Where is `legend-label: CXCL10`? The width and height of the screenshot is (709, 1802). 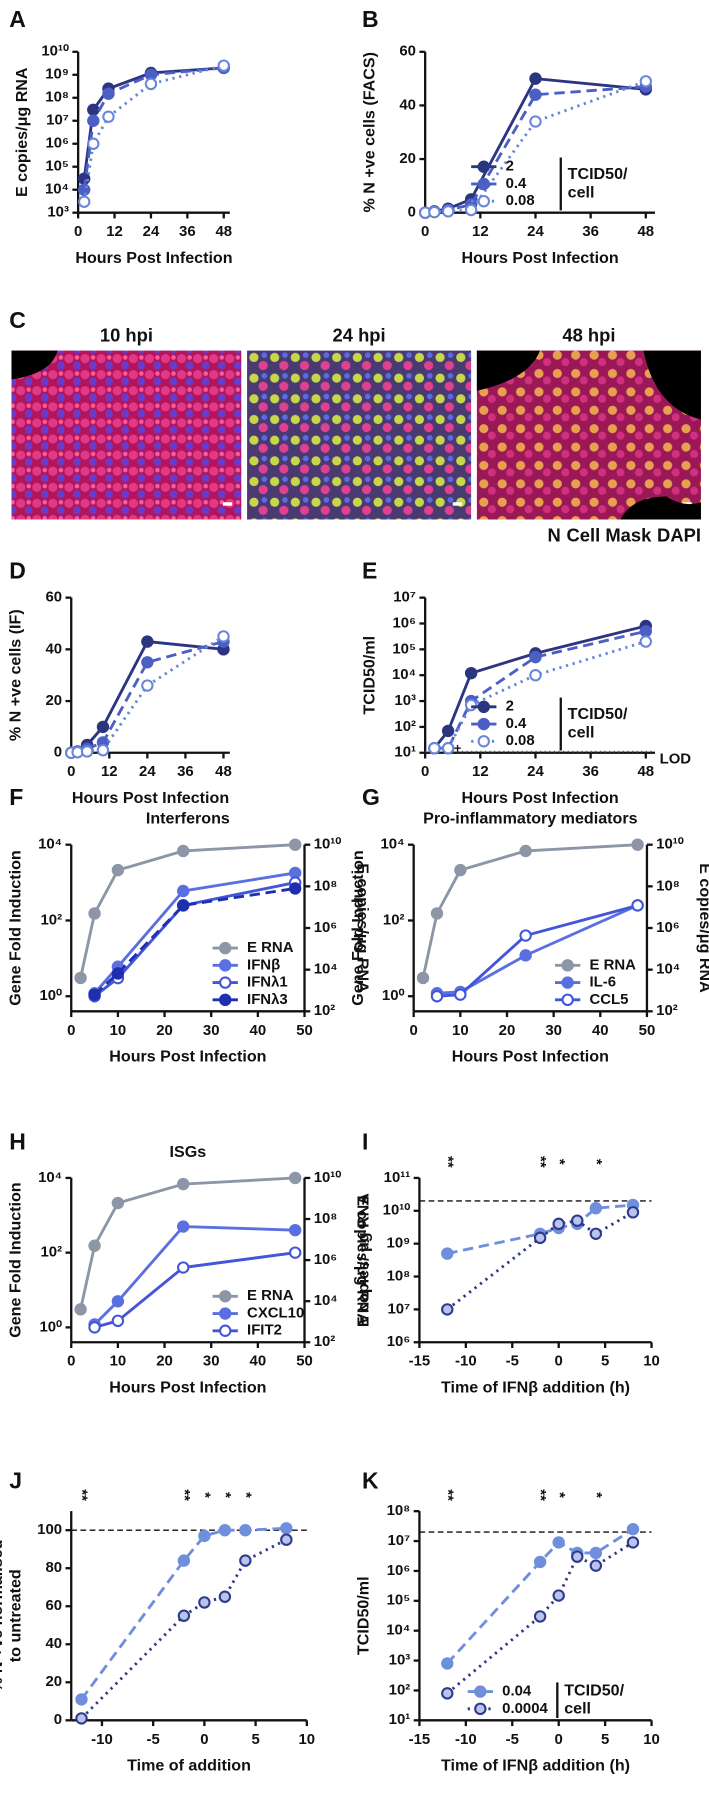
legend-label: CXCL10 is located at coordinates (275, 1312).